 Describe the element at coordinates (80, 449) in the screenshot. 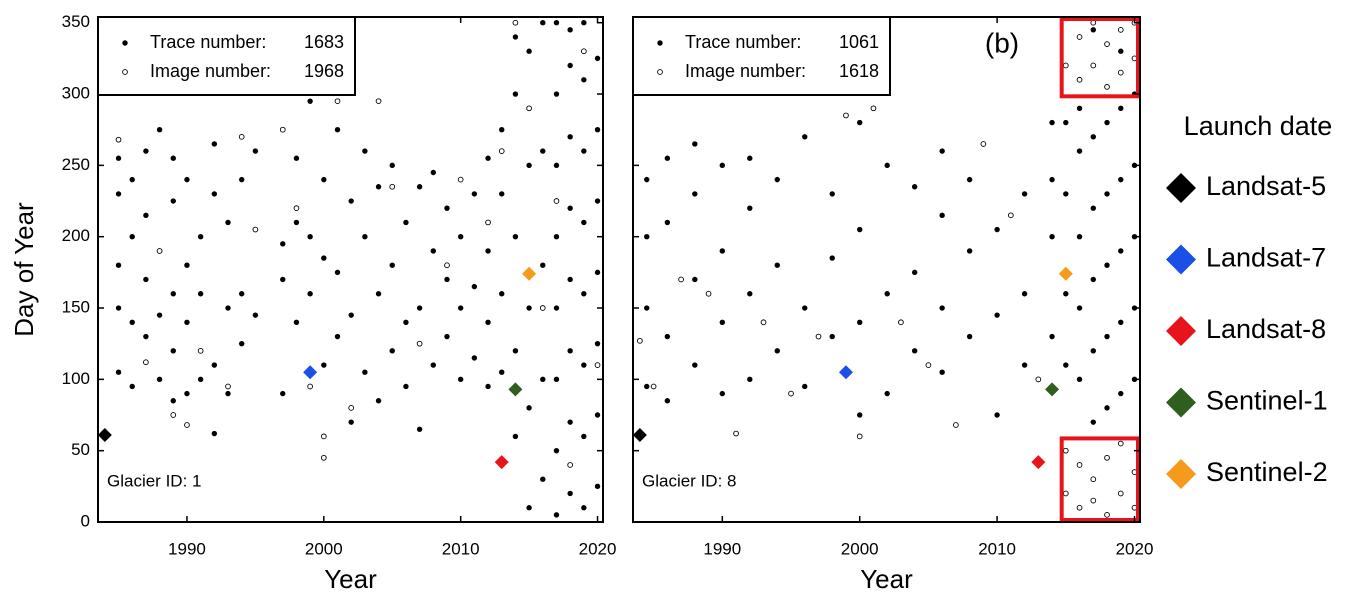

I see `y-tick-label: 50` at that location.